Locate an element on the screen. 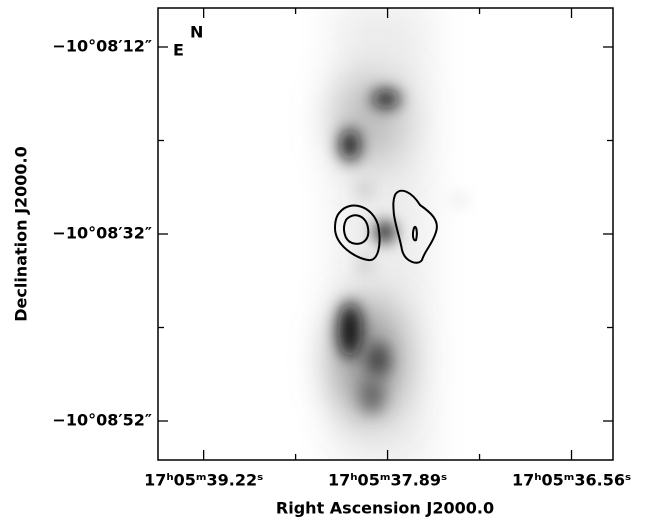  contours is located at coordinates (385, 226).